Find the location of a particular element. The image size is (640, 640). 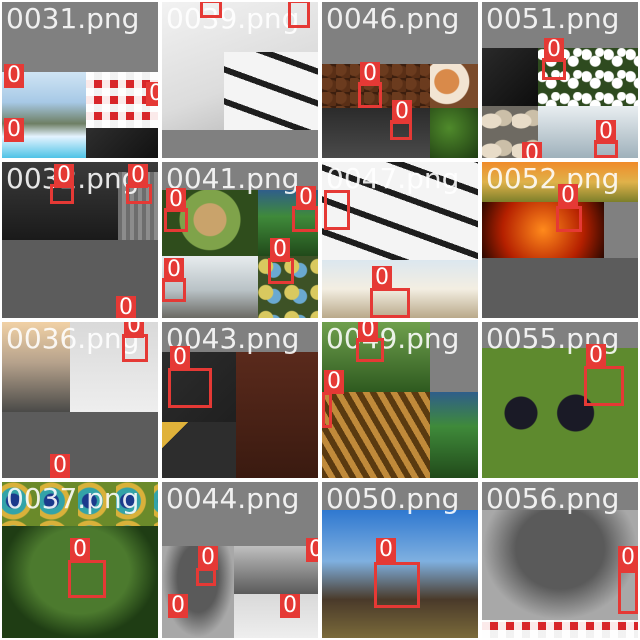

tile-label: 0051.png is located at coordinates (553, 18).